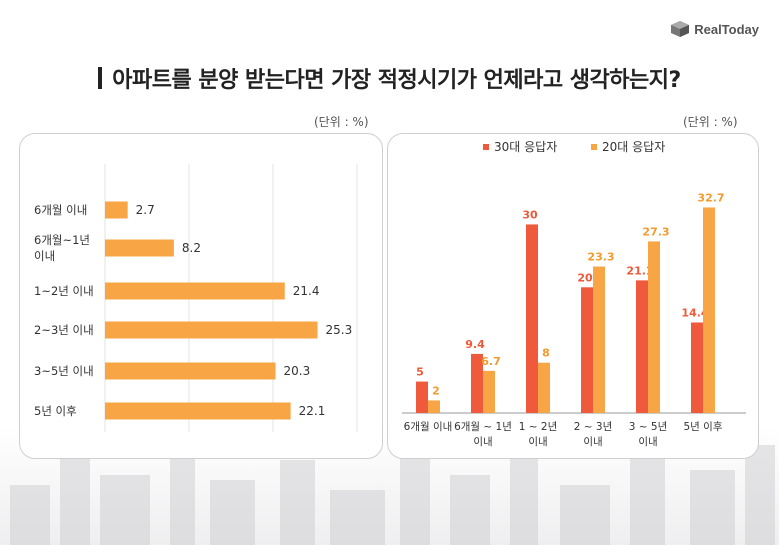 Image resolution: width=779 pixels, height=545 pixels. What do you see at coordinates (530, 214) in the screenshot?
I see `data-label: 30` at bounding box center [530, 214].